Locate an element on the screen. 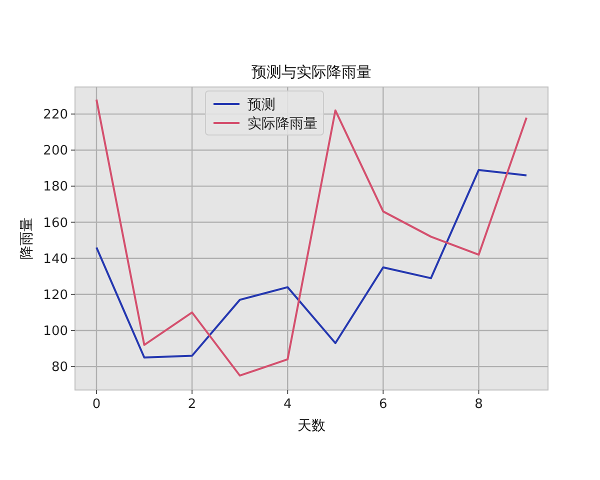  x-tick-label: 4 is located at coordinates (287, 404).